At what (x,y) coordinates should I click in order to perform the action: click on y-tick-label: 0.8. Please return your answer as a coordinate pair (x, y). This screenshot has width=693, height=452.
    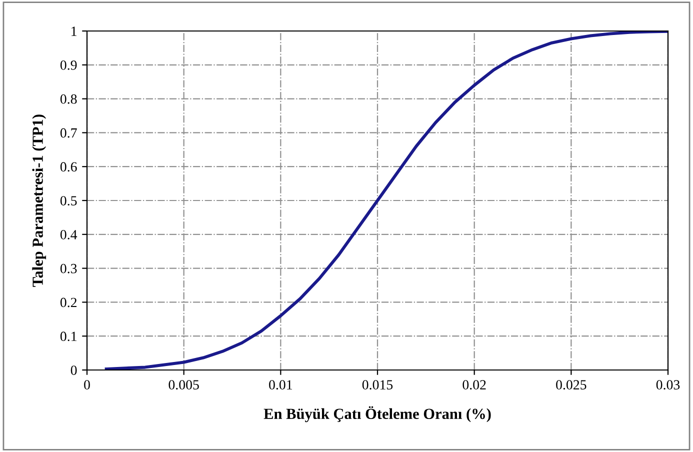
    Looking at the image, I should click on (68, 99).